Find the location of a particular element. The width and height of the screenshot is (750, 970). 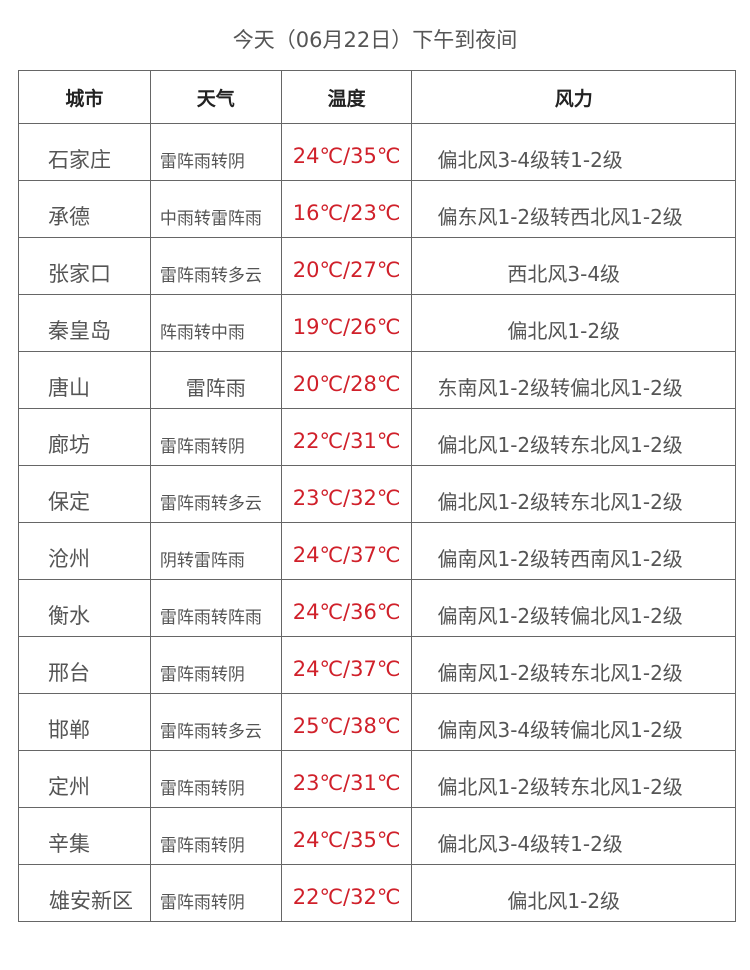

city-cell: 张家口 is located at coordinates (84, 266).